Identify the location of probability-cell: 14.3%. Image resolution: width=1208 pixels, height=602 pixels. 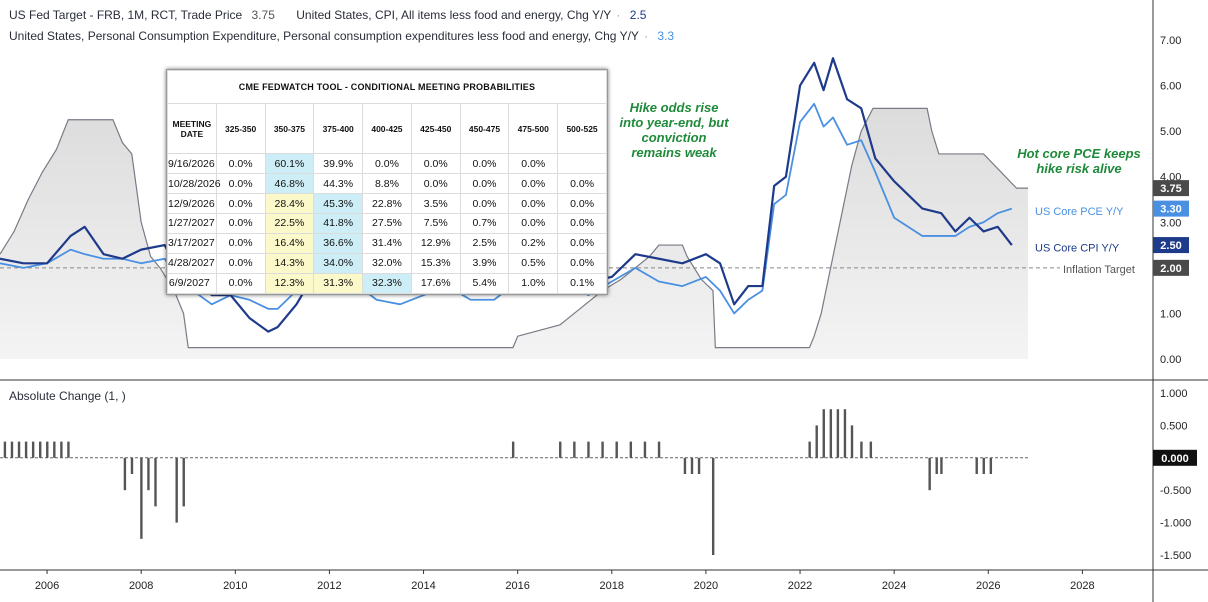
(289, 263).